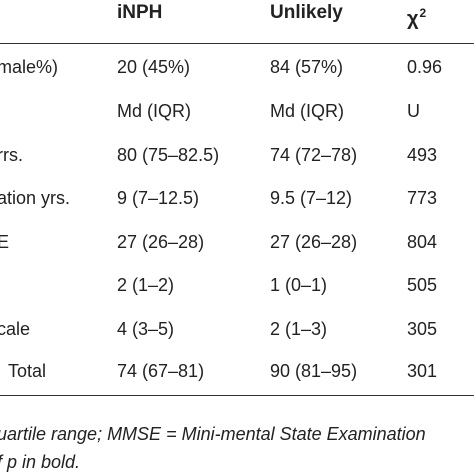 The height and width of the screenshot is (474, 474). I want to click on cell-unlikely: 90 (81–95), so click(314, 371).